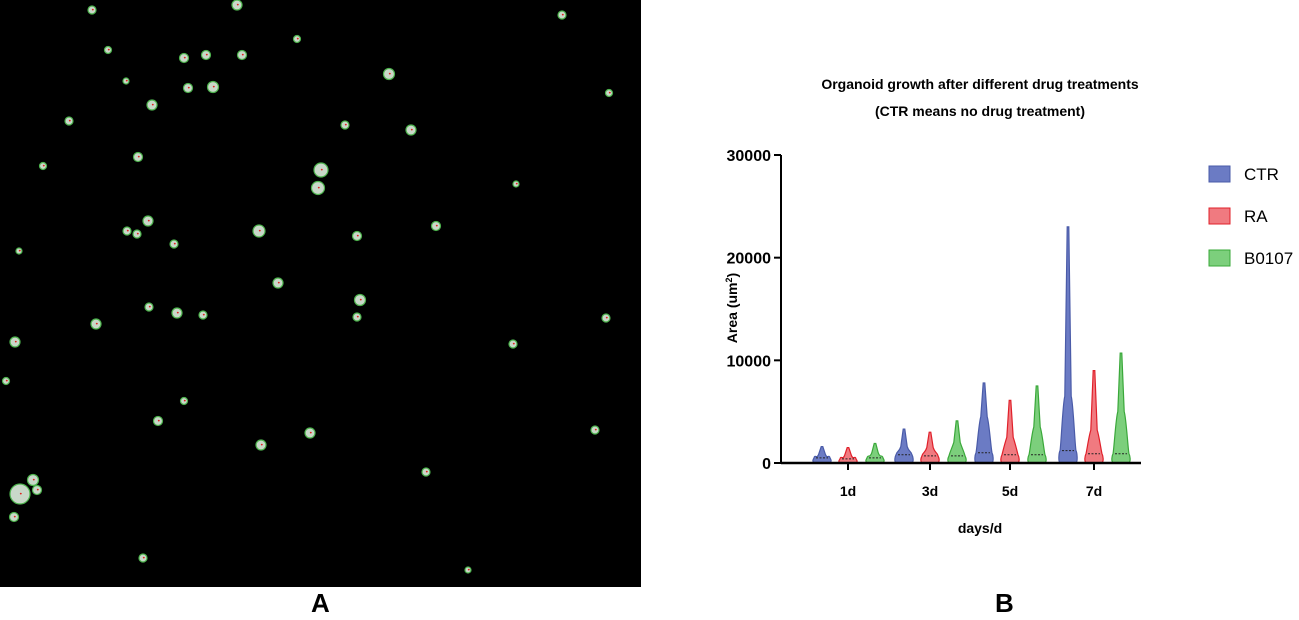 The width and height of the screenshot is (1299, 620). What do you see at coordinates (749, 259) in the screenshot?
I see `y-tick-label: 20000` at bounding box center [749, 259].